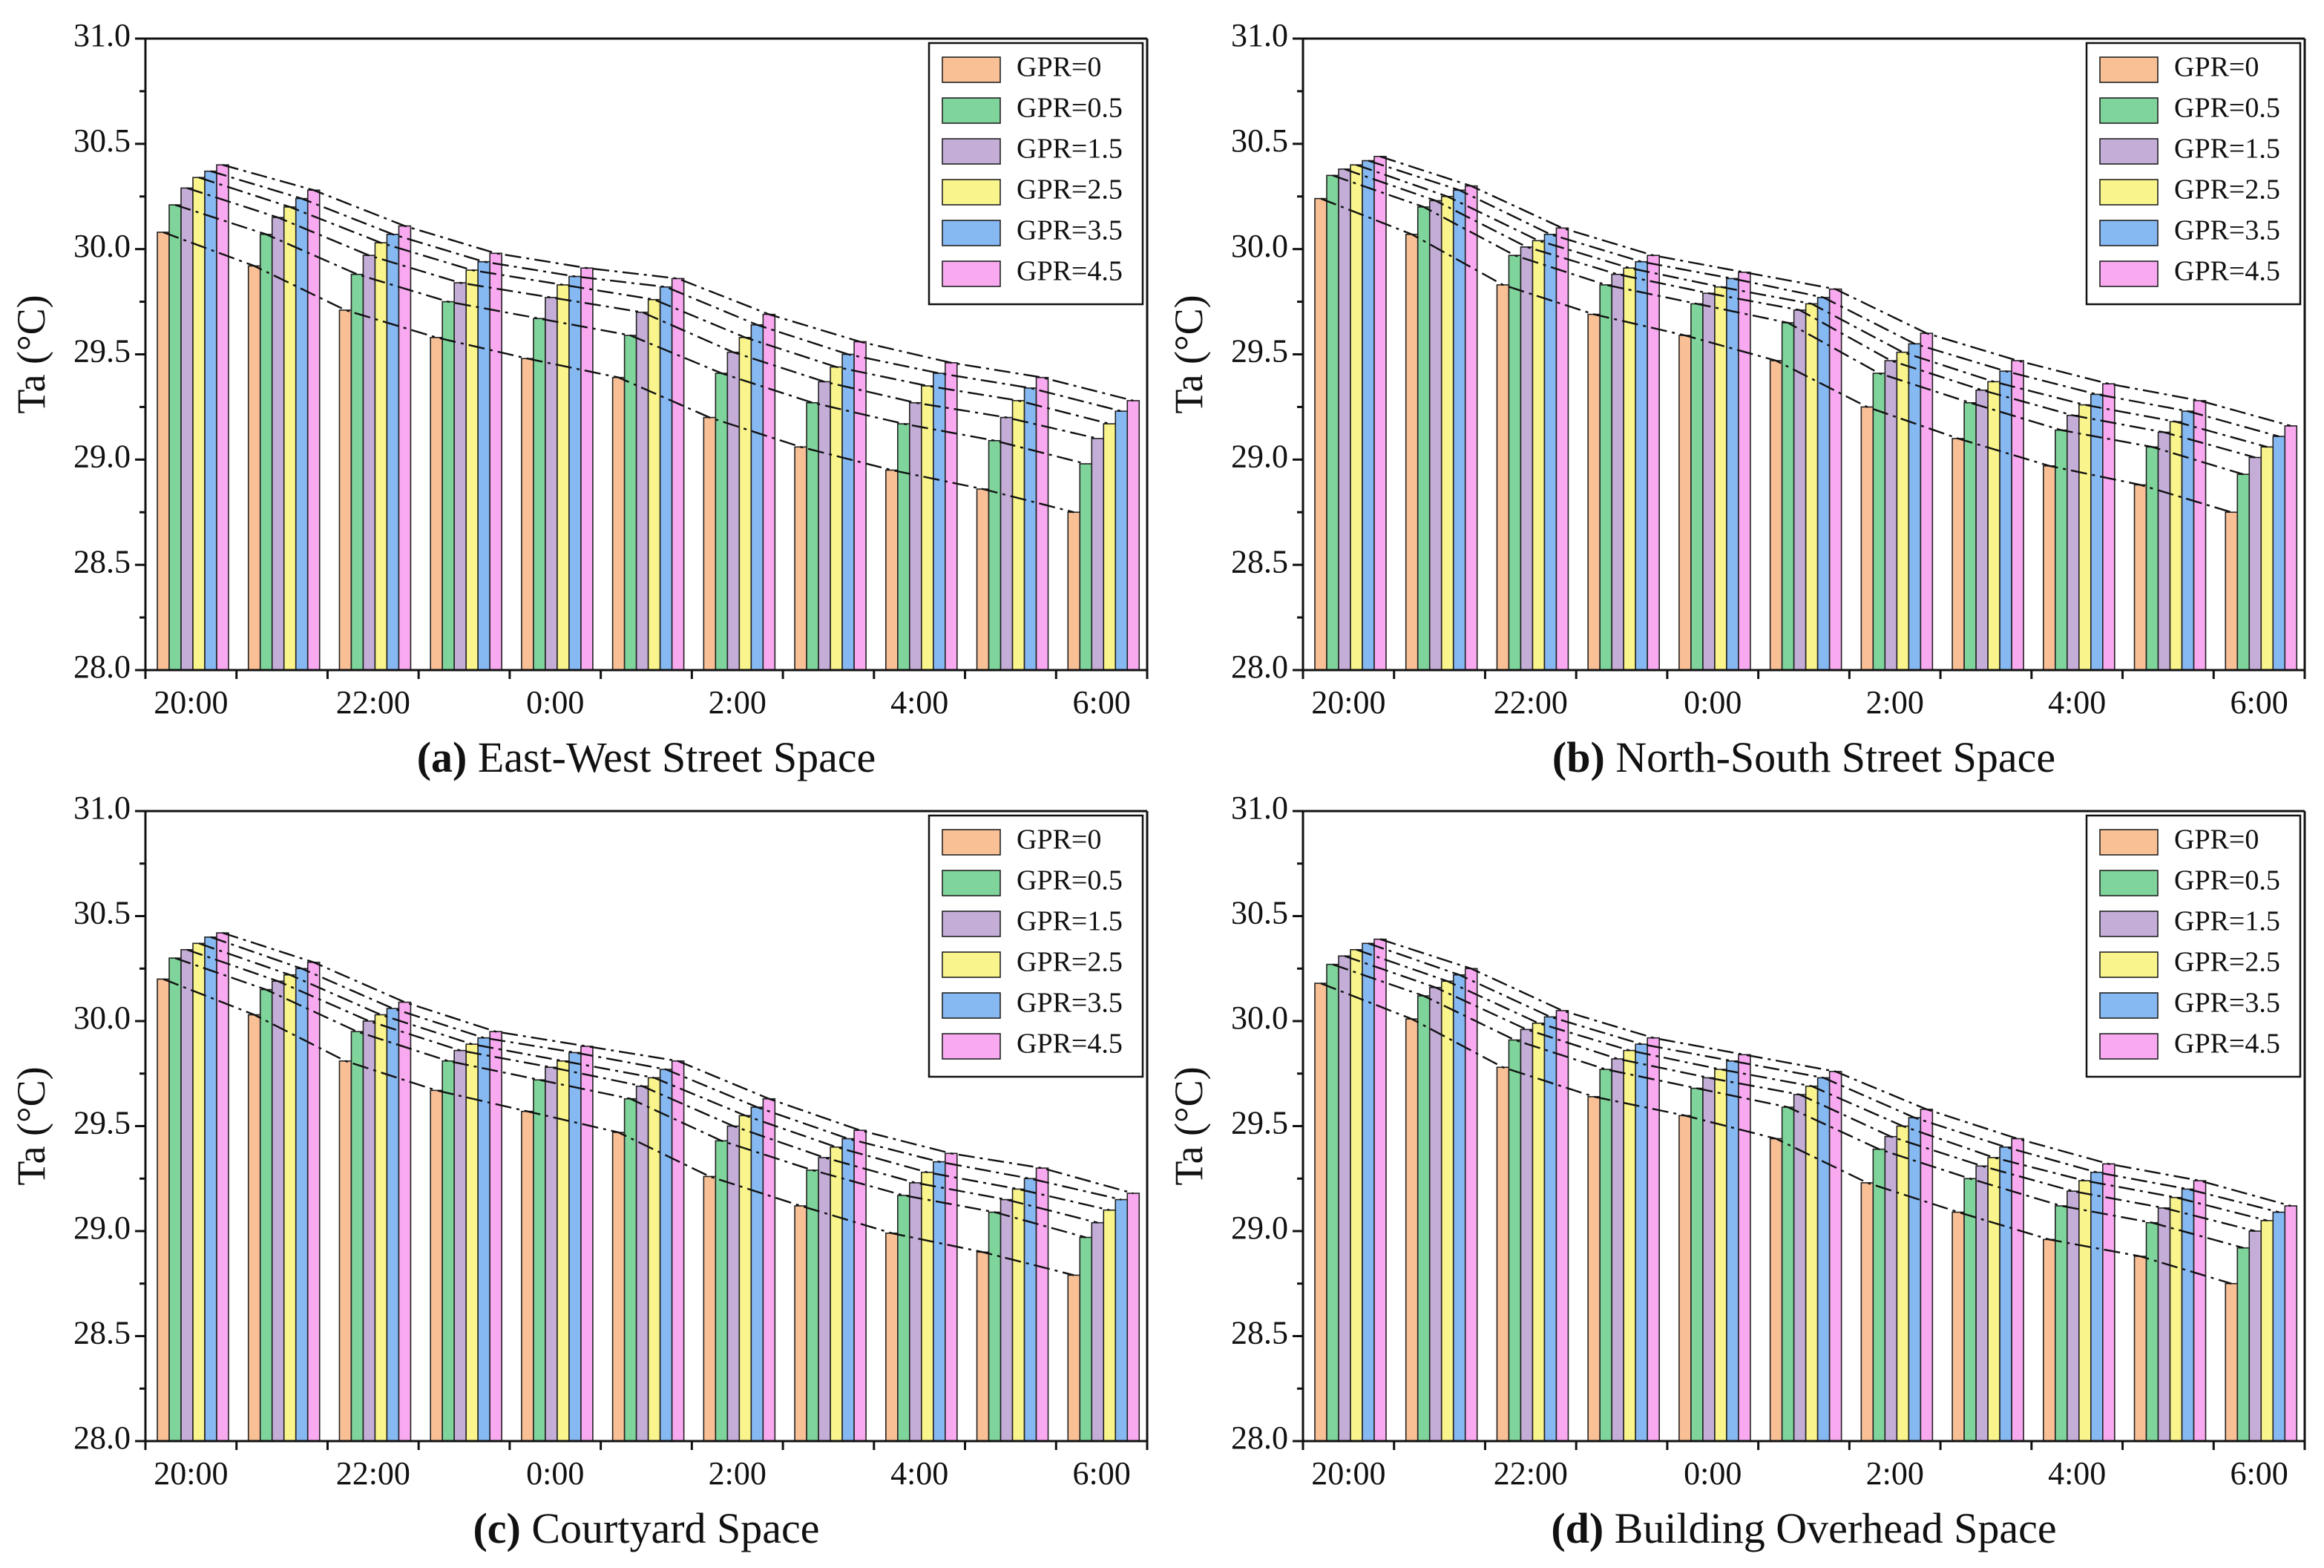  I want to click on bar-GPR-1.5-400, so click(2073, 1316).